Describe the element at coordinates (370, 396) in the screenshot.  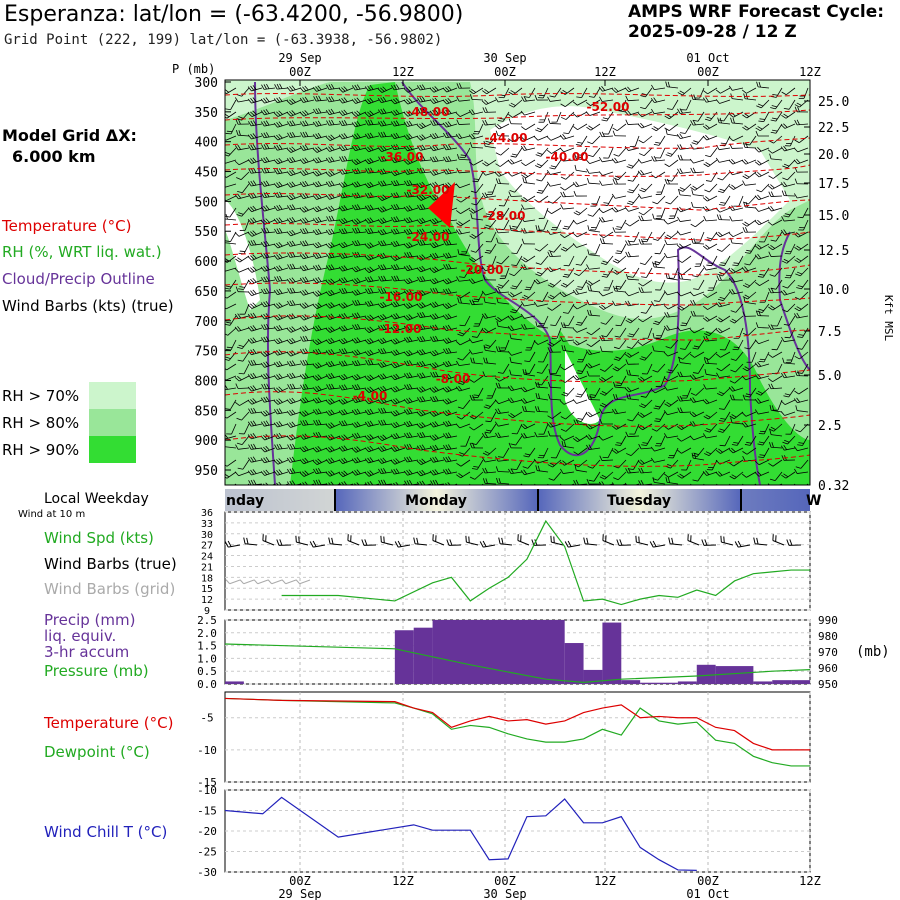
I see `temperature-contour-label: -4.00` at that location.